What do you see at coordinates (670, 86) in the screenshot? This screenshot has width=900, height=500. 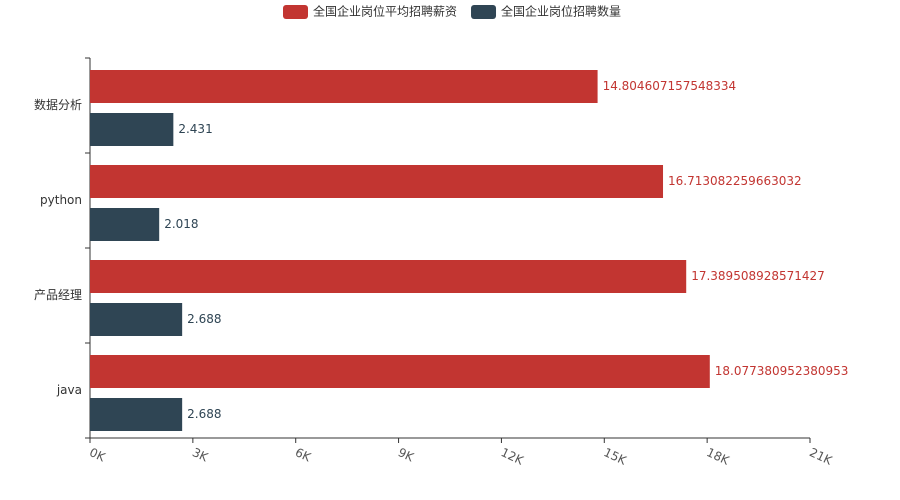 I see `data-label: 14.804607157548334` at bounding box center [670, 86].